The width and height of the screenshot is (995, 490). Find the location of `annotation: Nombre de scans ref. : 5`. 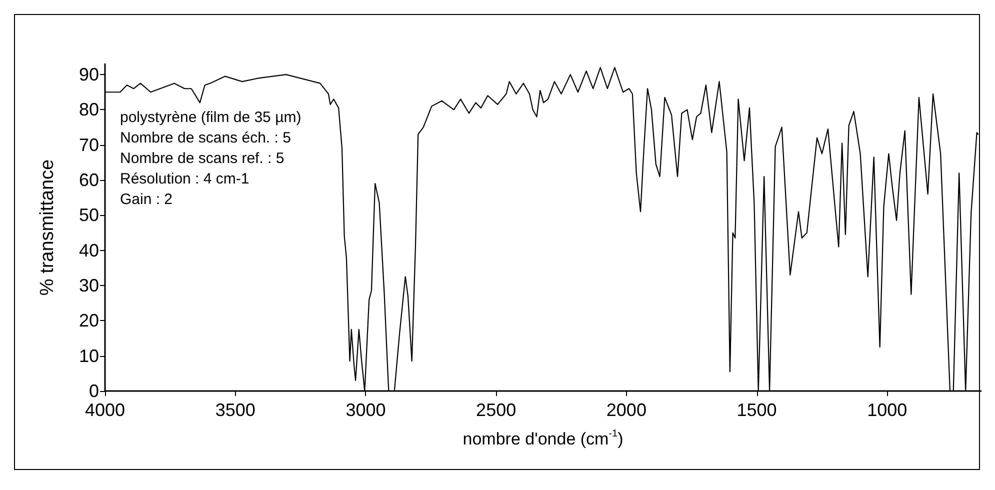

annotation: Nombre de scans ref. : 5 is located at coordinates (202, 158).